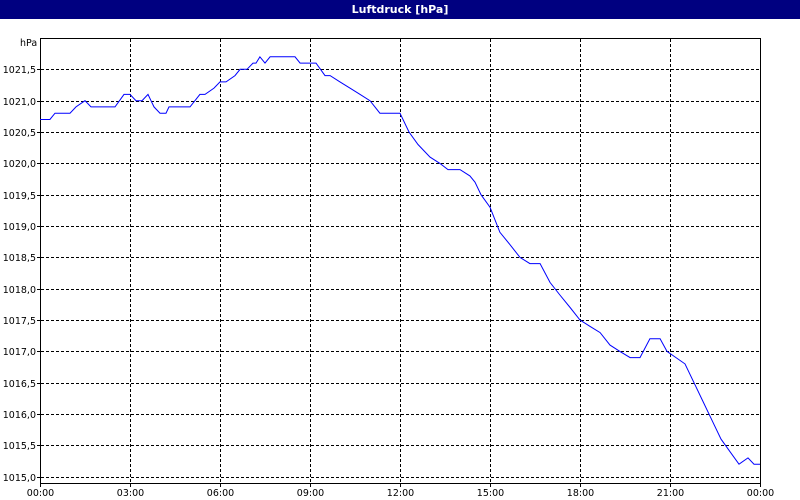 This screenshot has height=500, width=800. I want to click on y-tick-label: 1018,0, so click(19, 290).